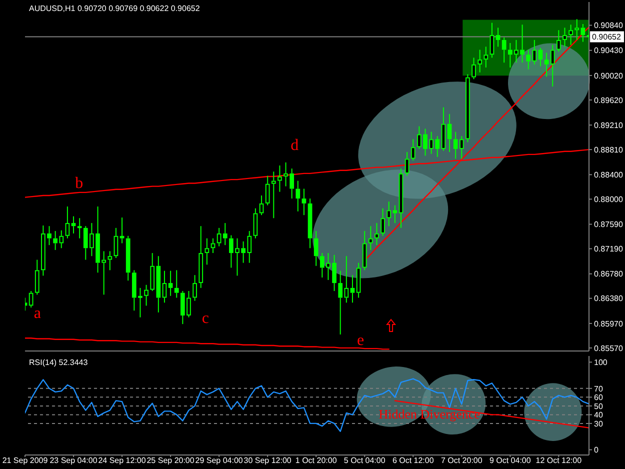 This screenshot has height=469, width=625. I want to click on y-tick-label: 0.88400, so click(609, 175).